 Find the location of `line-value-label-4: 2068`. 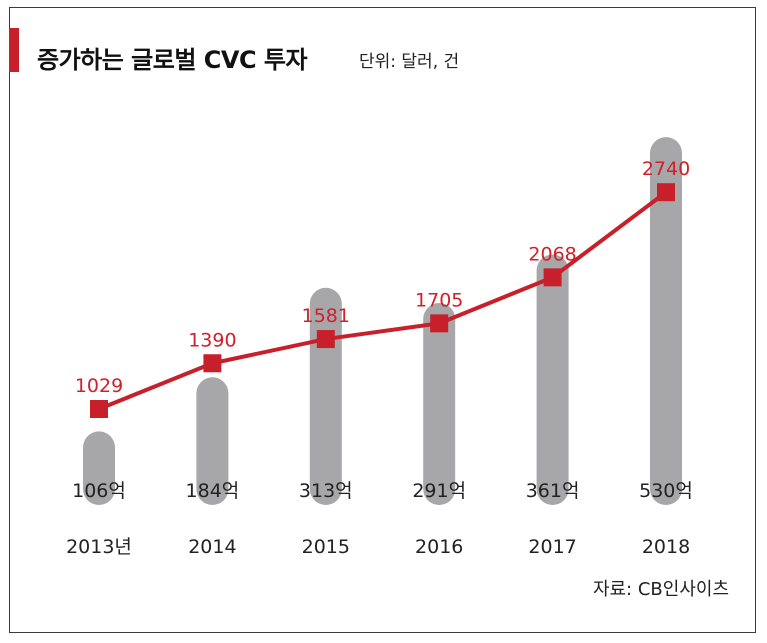

line-value-label-4: 2068 is located at coordinates (552, 254).